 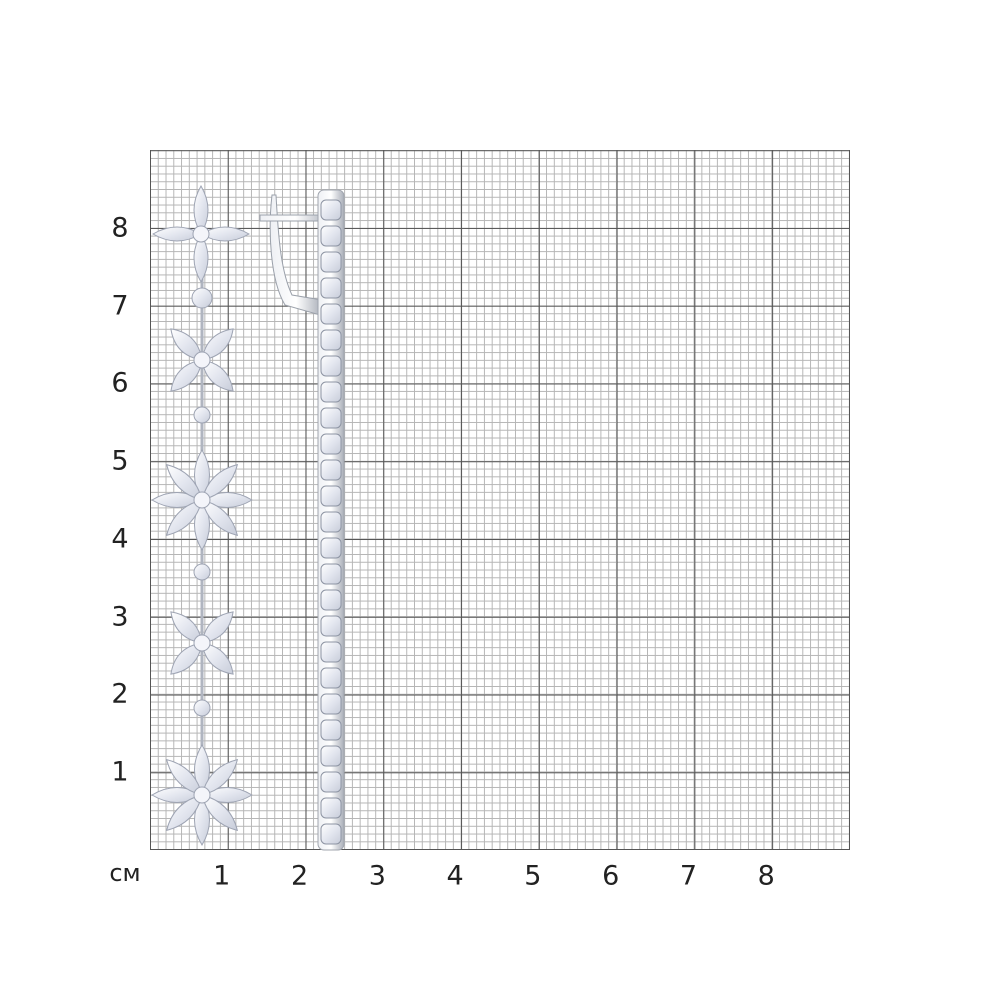 I want to click on x-tick-label: 8, so click(x=766, y=876).